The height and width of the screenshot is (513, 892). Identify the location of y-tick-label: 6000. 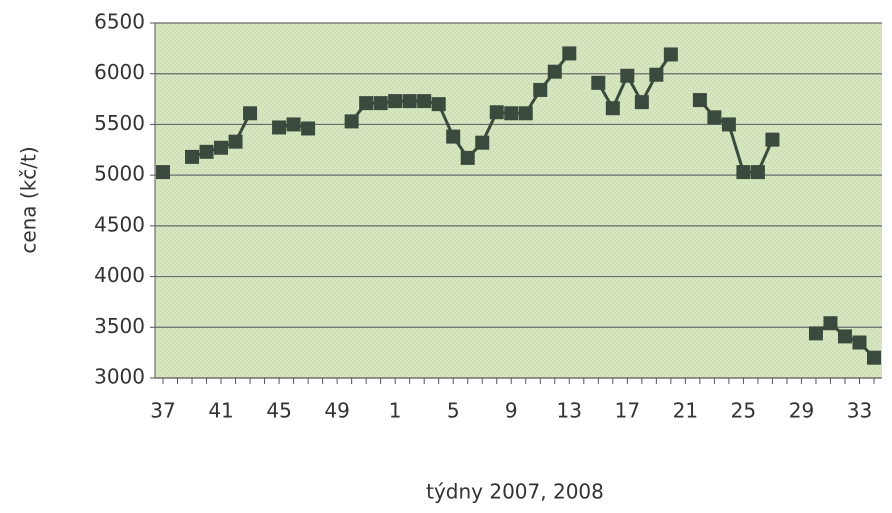
(119, 72).